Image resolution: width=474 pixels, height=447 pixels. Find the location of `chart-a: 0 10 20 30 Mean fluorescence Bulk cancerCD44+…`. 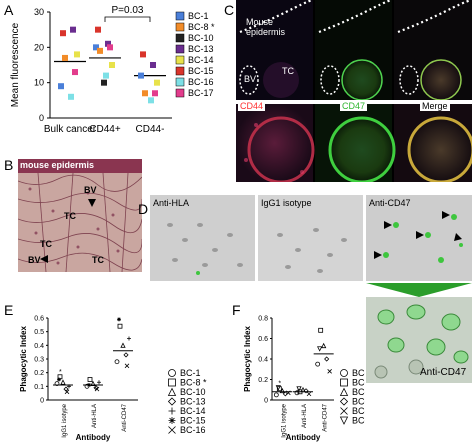

chart-a: 0 10 20 30 Mean fluorescence Bulk cancerCD44+… is located at coordinates (112, 70).